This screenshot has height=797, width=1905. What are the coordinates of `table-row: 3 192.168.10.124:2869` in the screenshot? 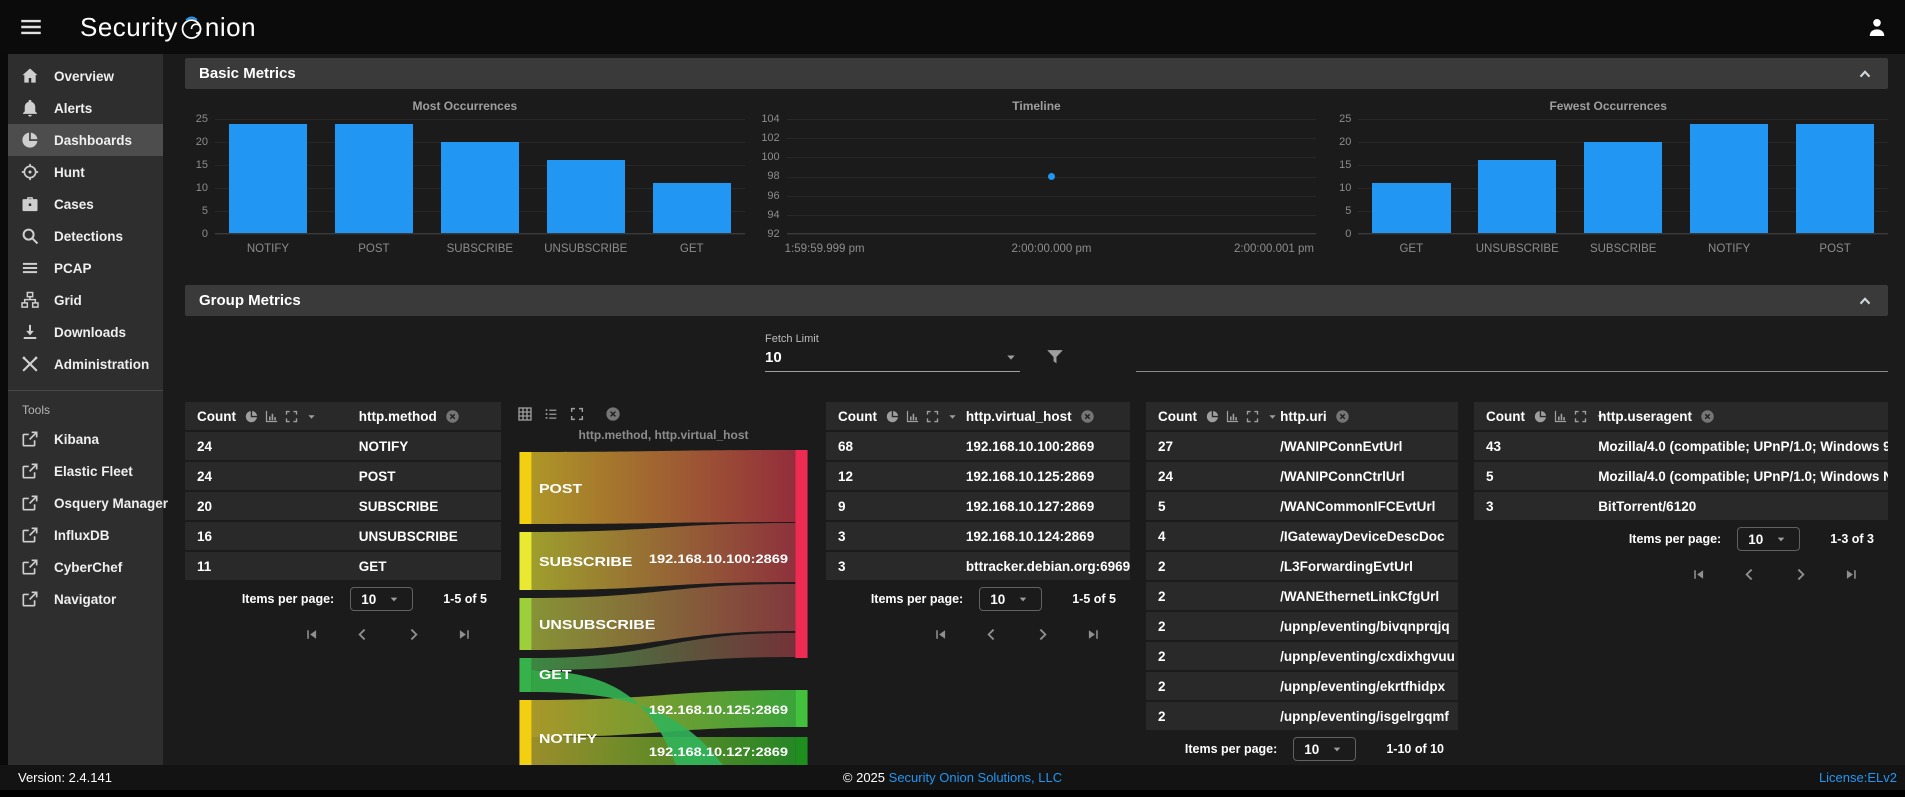 It's located at (978, 536).